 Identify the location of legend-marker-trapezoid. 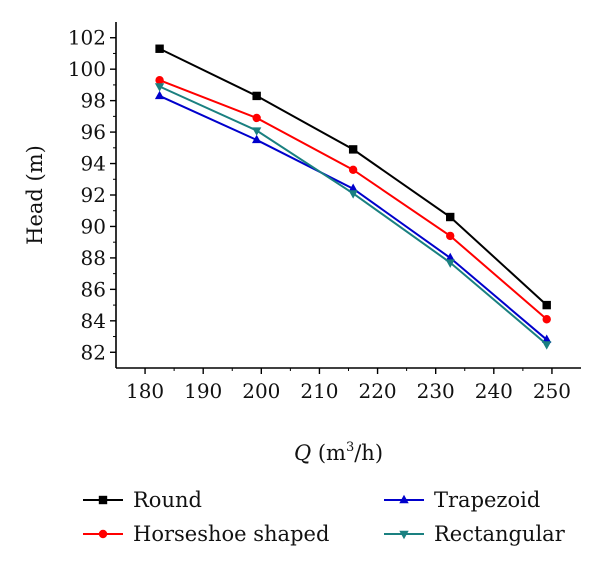
(404, 499).